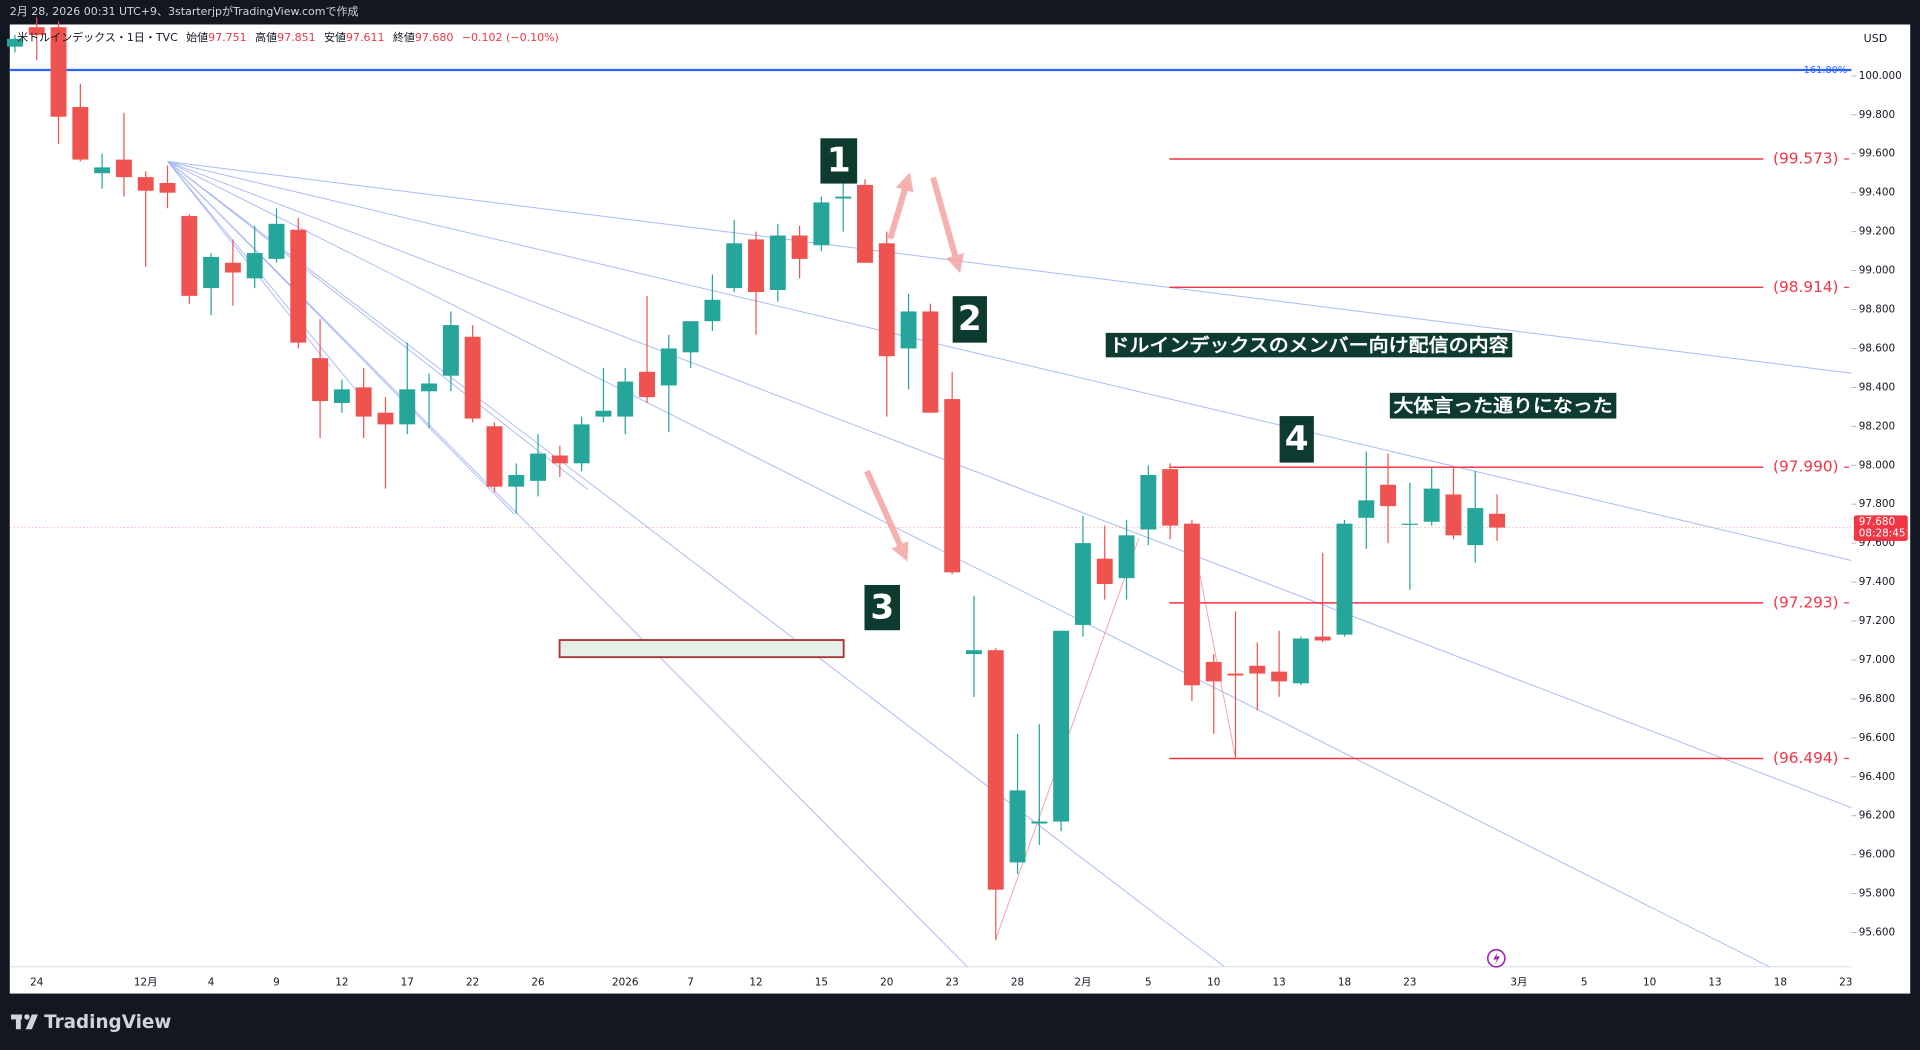 Image resolution: width=1920 pixels, height=1050 pixels. Describe the element at coordinates (1309, 345) in the screenshot. I see `annotation-text: ドルインデックスのメンバー向け配信の内容` at that location.